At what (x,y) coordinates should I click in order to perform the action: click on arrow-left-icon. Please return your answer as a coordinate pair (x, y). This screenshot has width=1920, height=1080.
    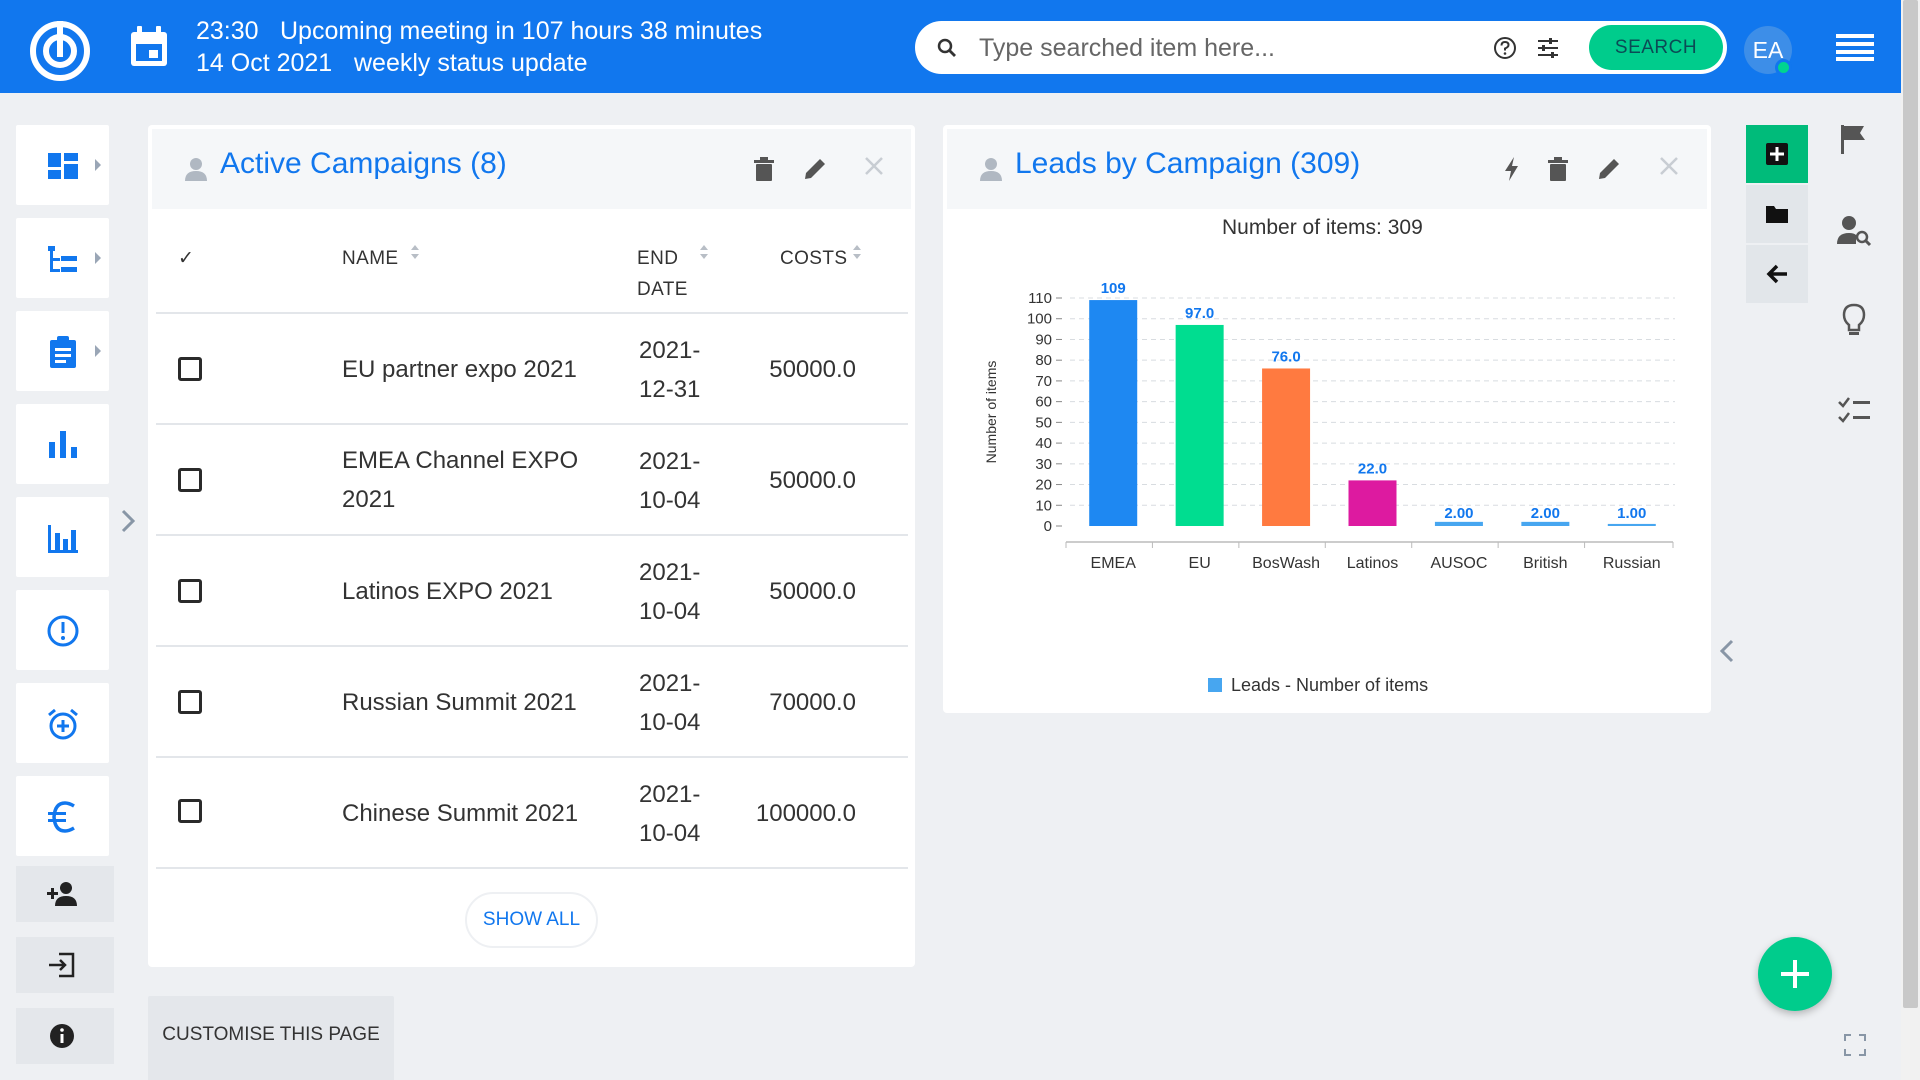
    Looking at the image, I should click on (1776, 274).